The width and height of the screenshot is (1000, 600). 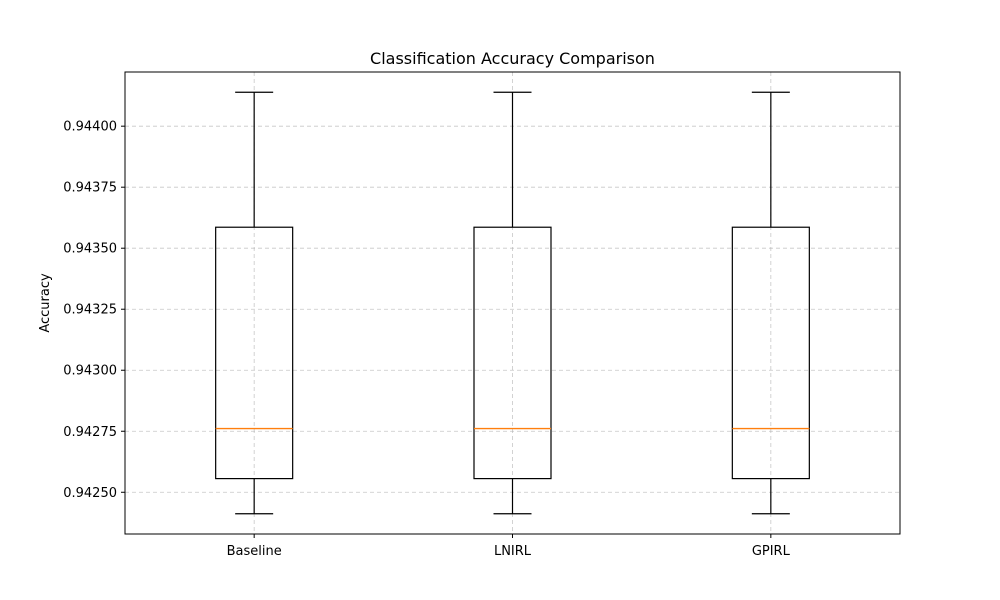 What do you see at coordinates (771, 551) in the screenshot?
I see `x-tick-label: GPIRL` at bounding box center [771, 551].